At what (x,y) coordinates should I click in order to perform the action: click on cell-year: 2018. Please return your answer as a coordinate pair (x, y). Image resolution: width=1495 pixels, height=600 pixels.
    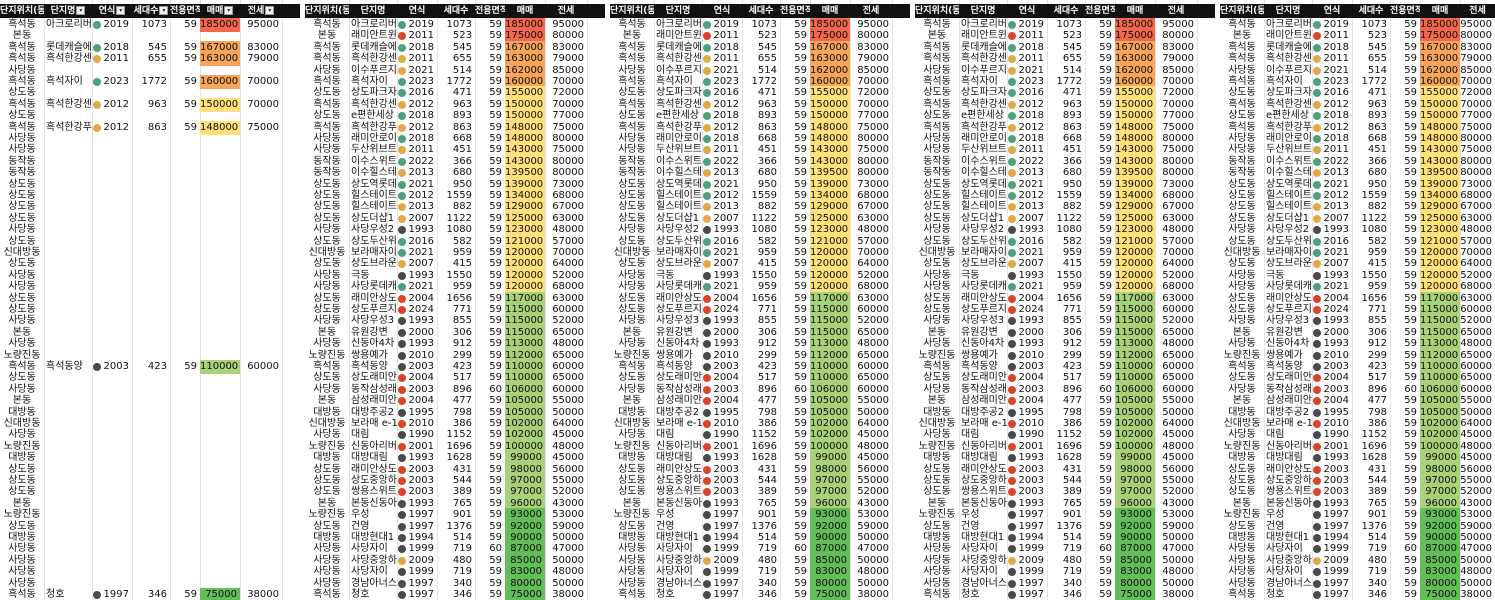
    Looking at the image, I should click on (726, 116).